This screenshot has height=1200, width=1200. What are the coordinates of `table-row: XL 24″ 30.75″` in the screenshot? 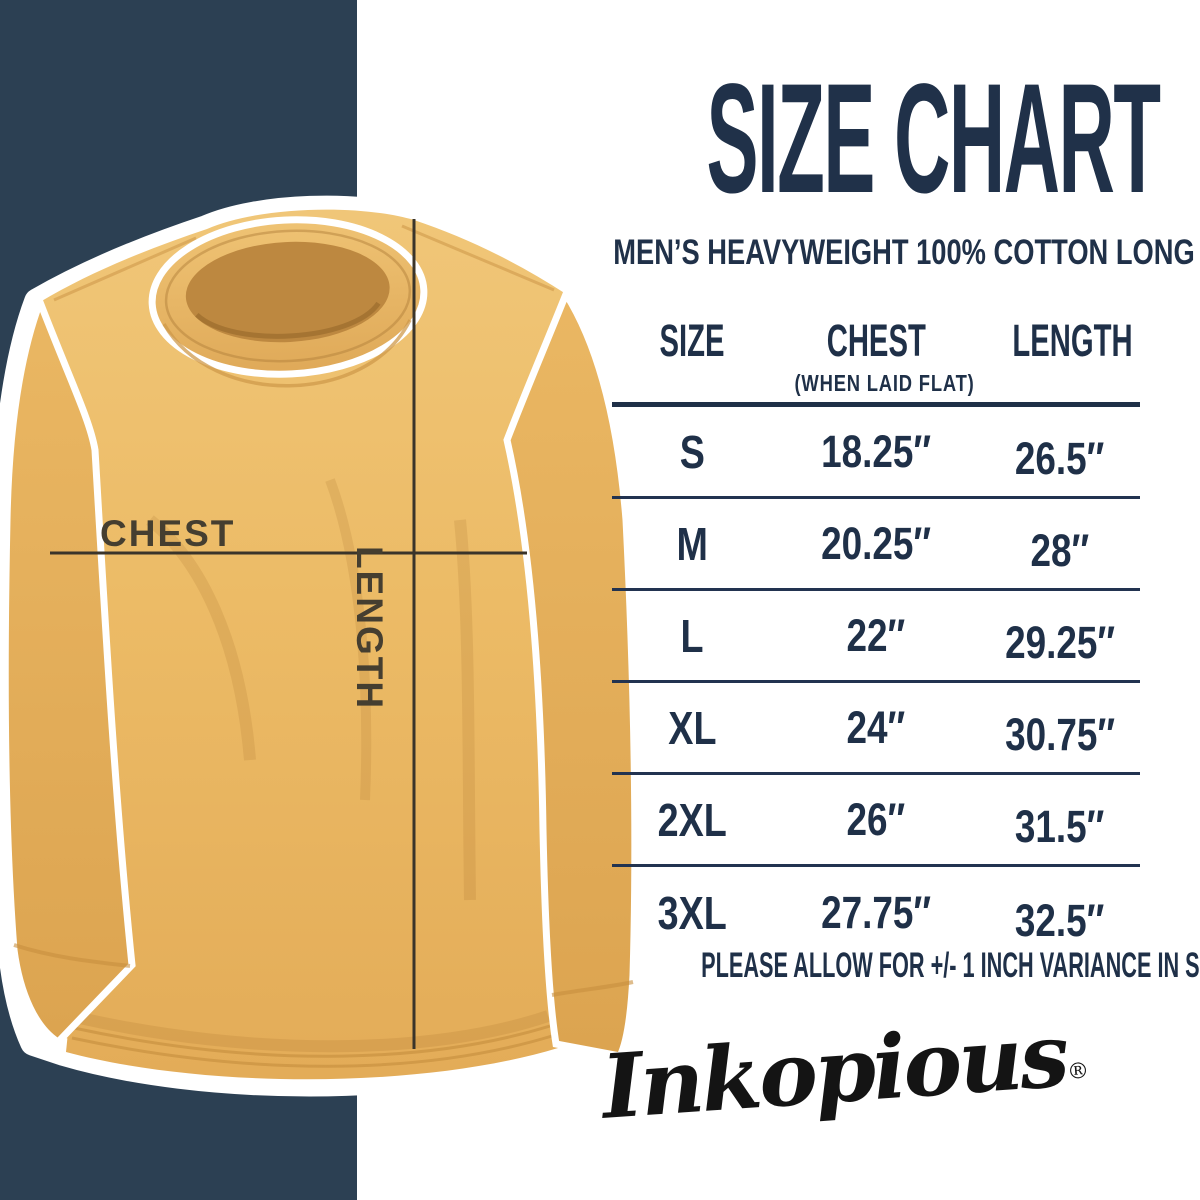 It's located at (876, 729).